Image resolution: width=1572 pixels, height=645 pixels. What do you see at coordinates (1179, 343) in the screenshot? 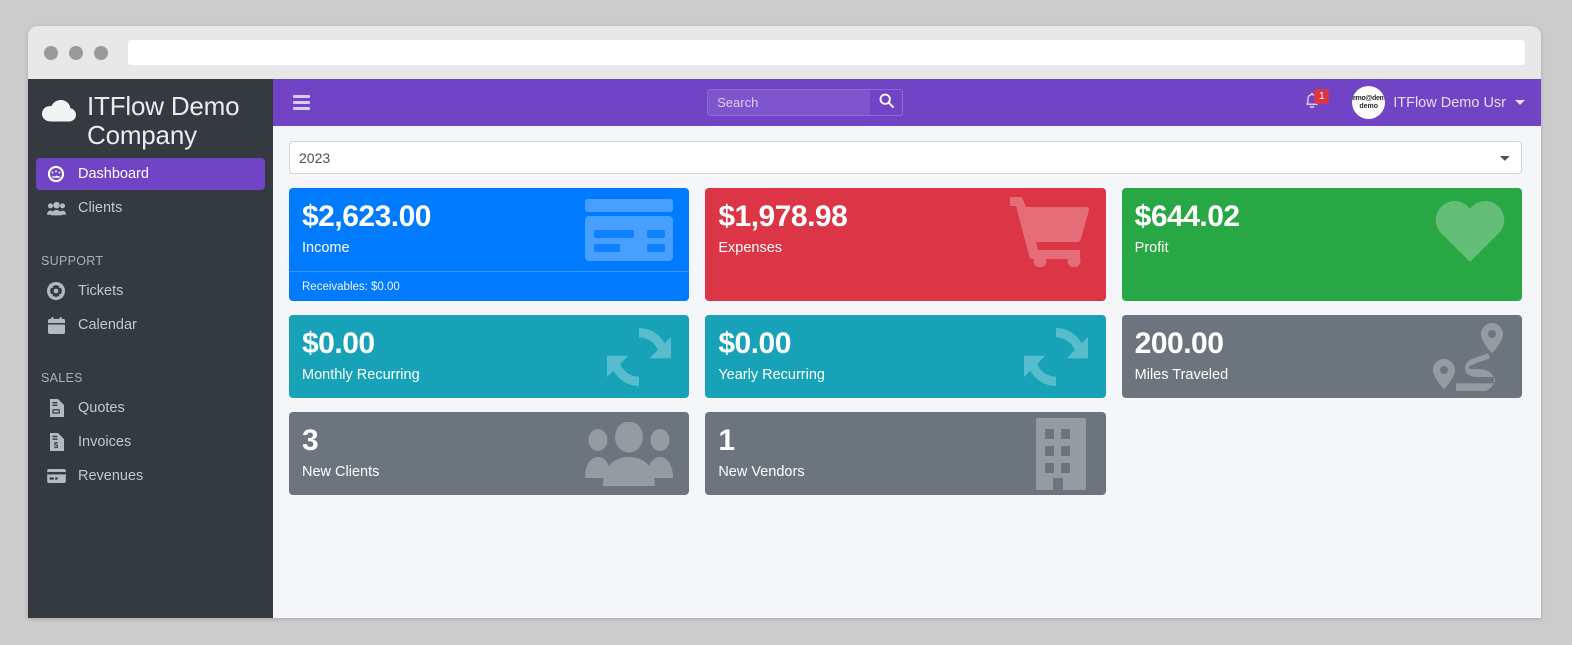
I see `card-value: 200.00` at bounding box center [1179, 343].